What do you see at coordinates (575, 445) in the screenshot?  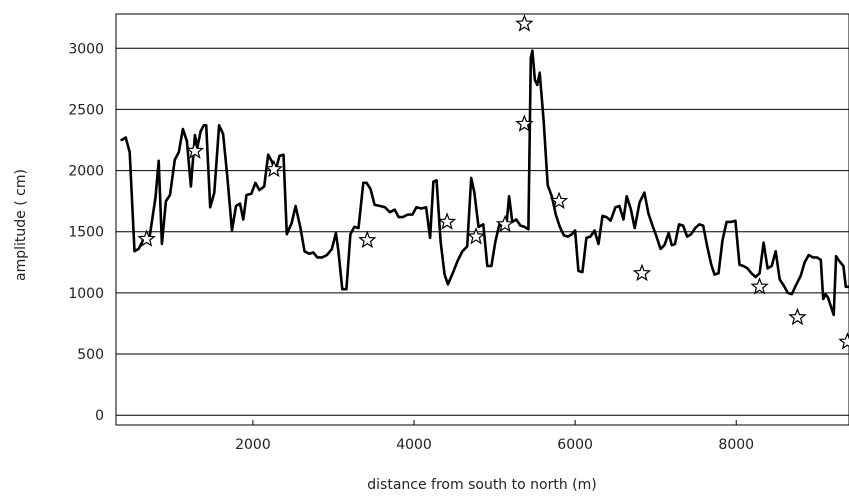 I see `x-tick-label: 6000` at bounding box center [575, 445].